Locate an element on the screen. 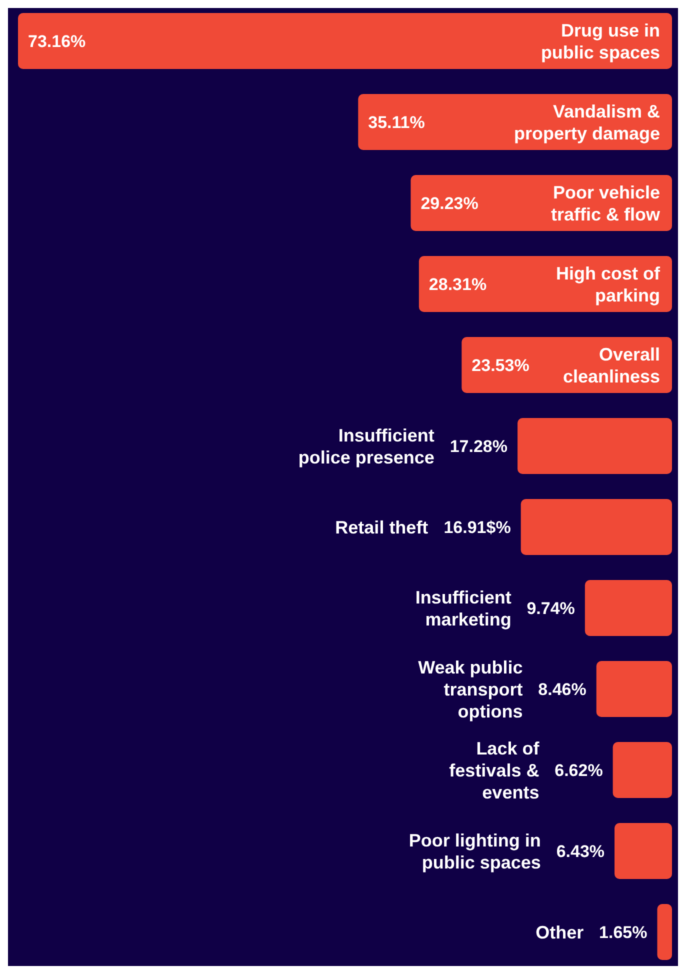 The height and width of the screenshot is (974, 686). y-tick-label: Drug use in public spaces is located at coordinates (600, 41).